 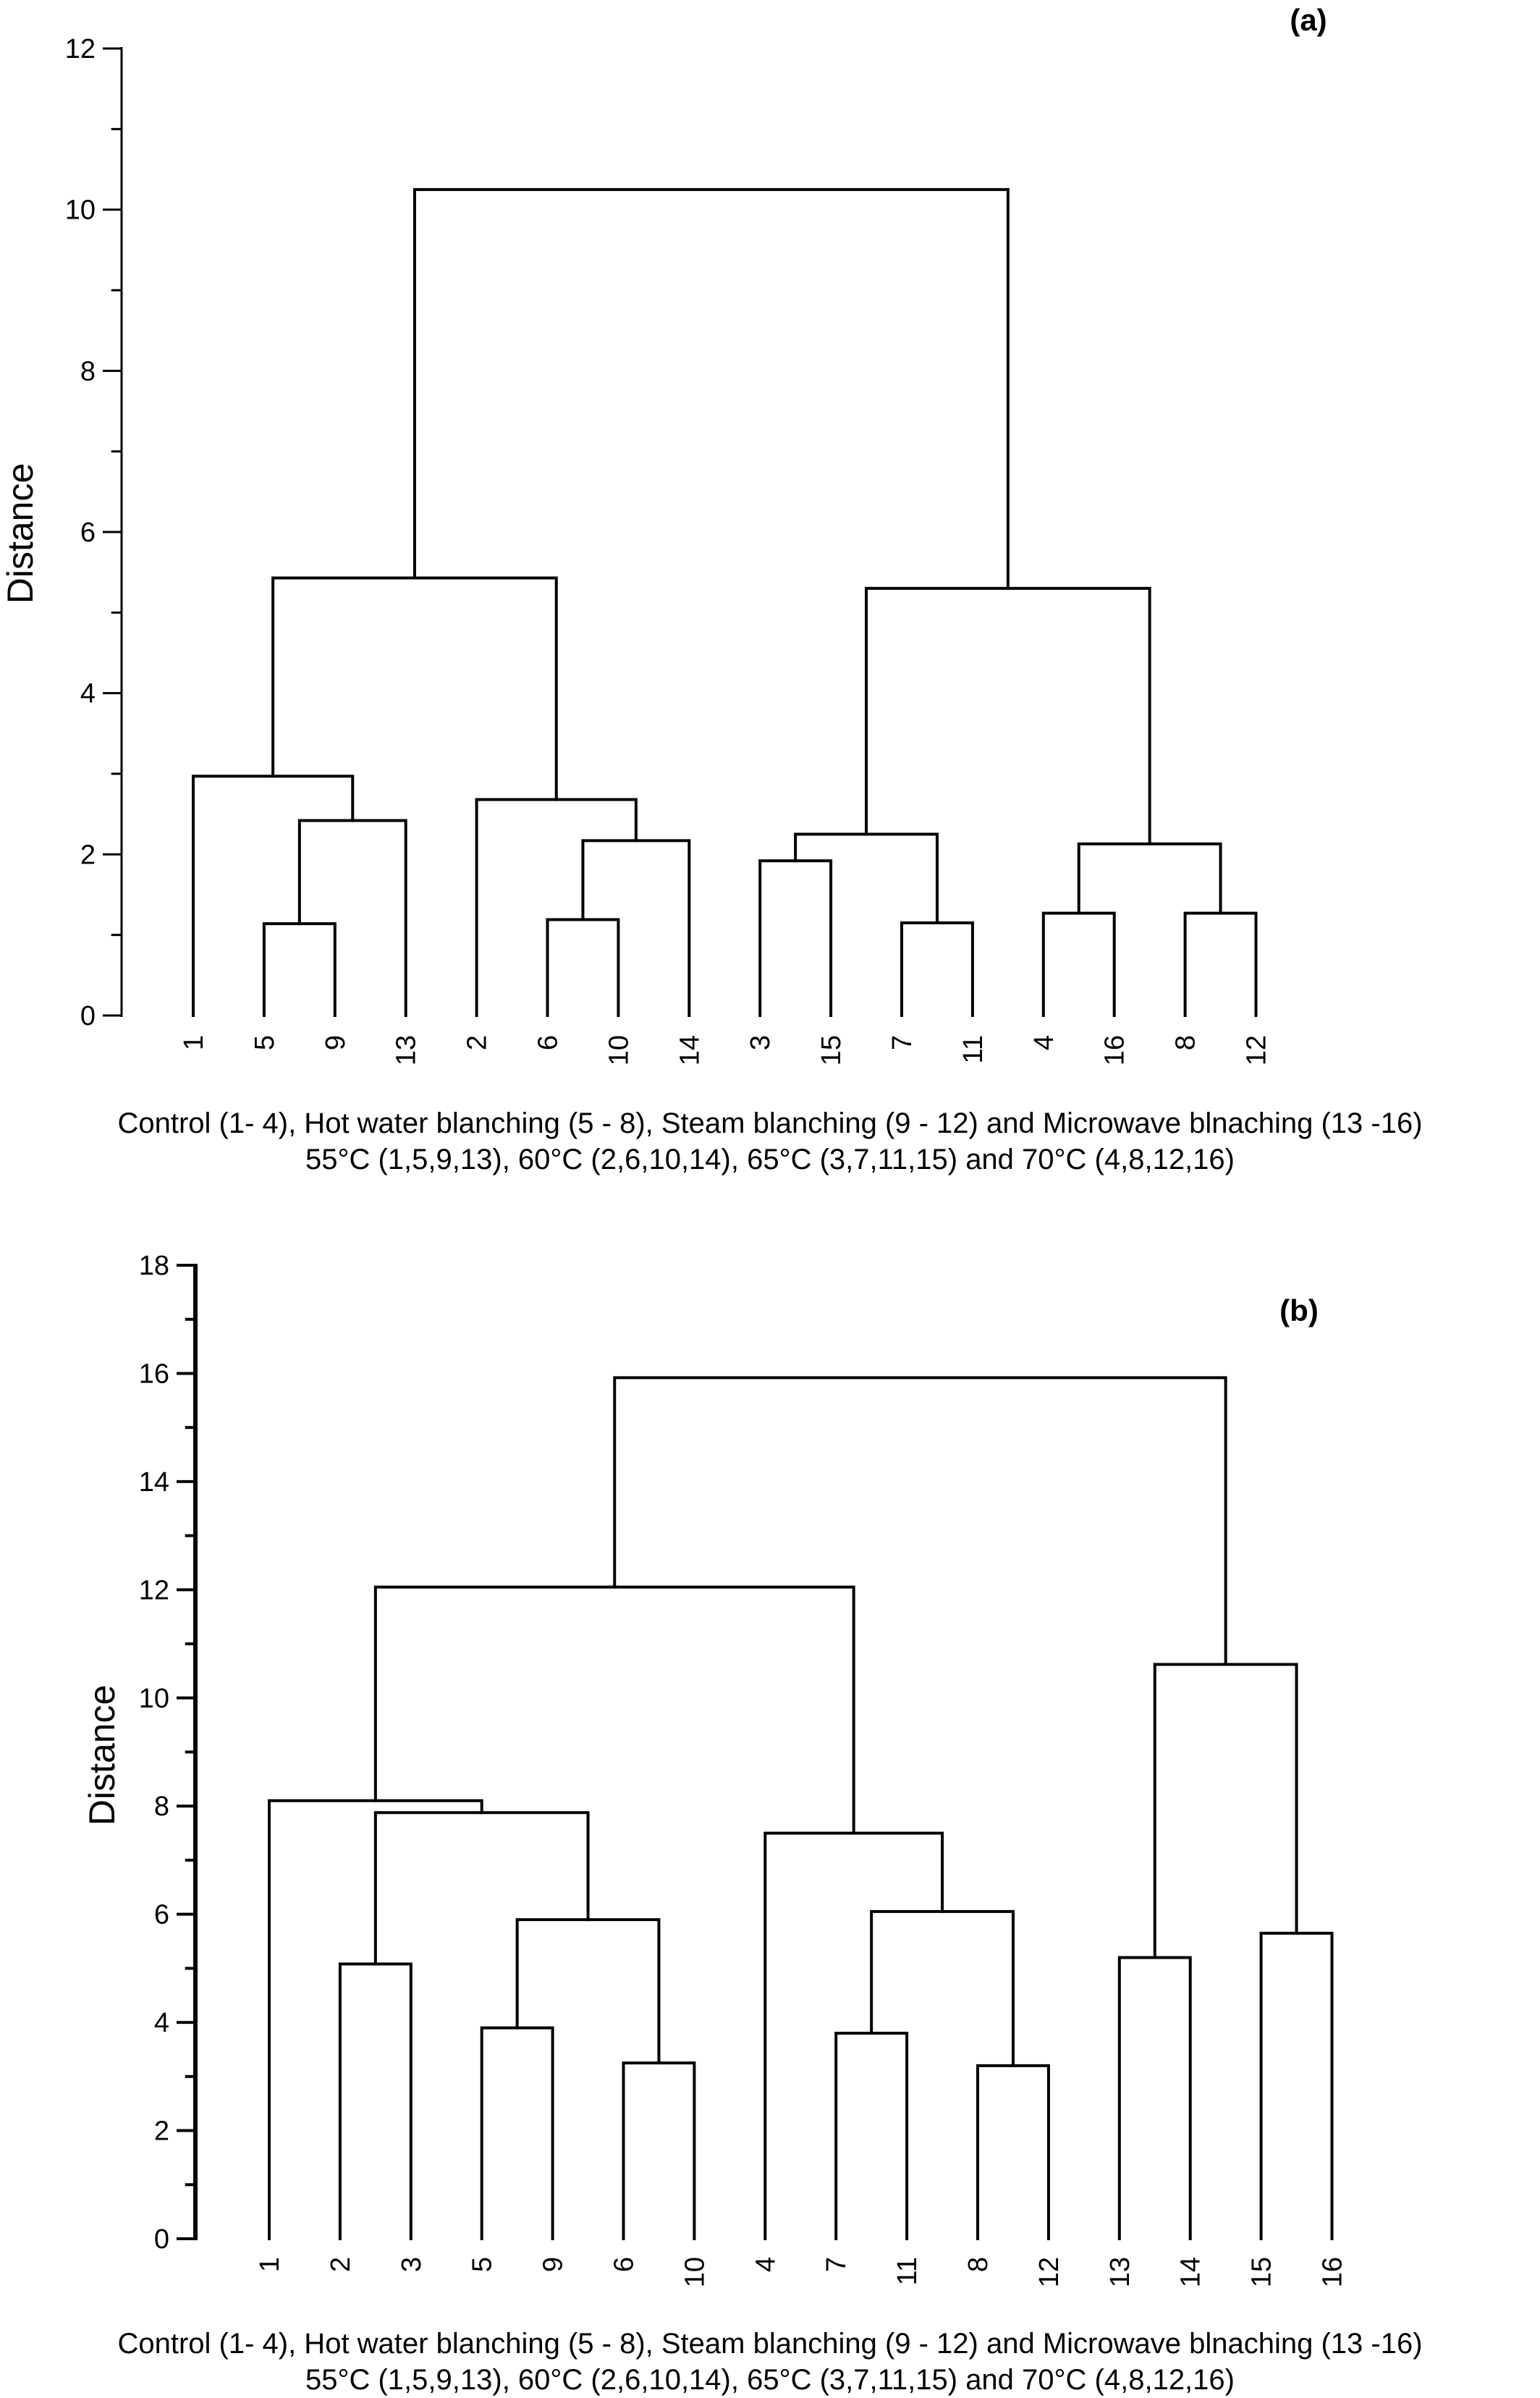 I want to click on y-tick-label: 14, so click(x=154, y=1483).